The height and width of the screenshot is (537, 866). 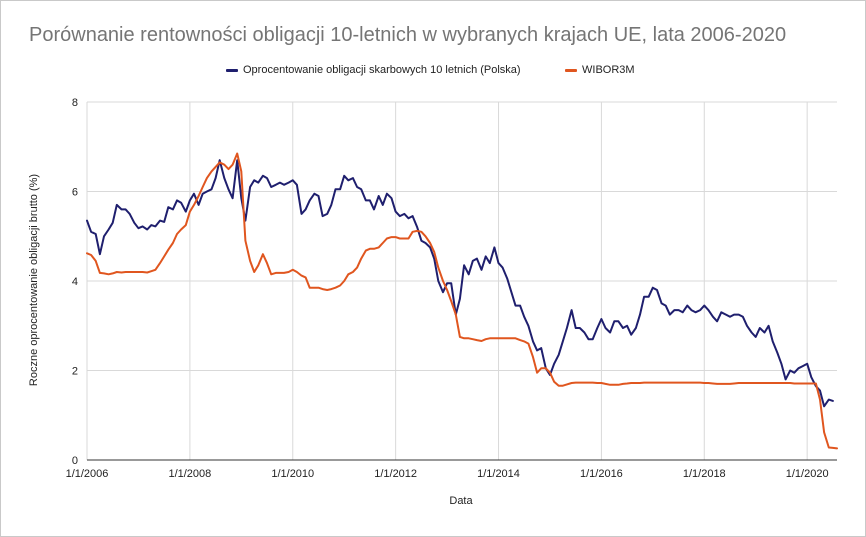 I want to click on x-tick-label: 1/1/2016, so click(x=601, y=474).